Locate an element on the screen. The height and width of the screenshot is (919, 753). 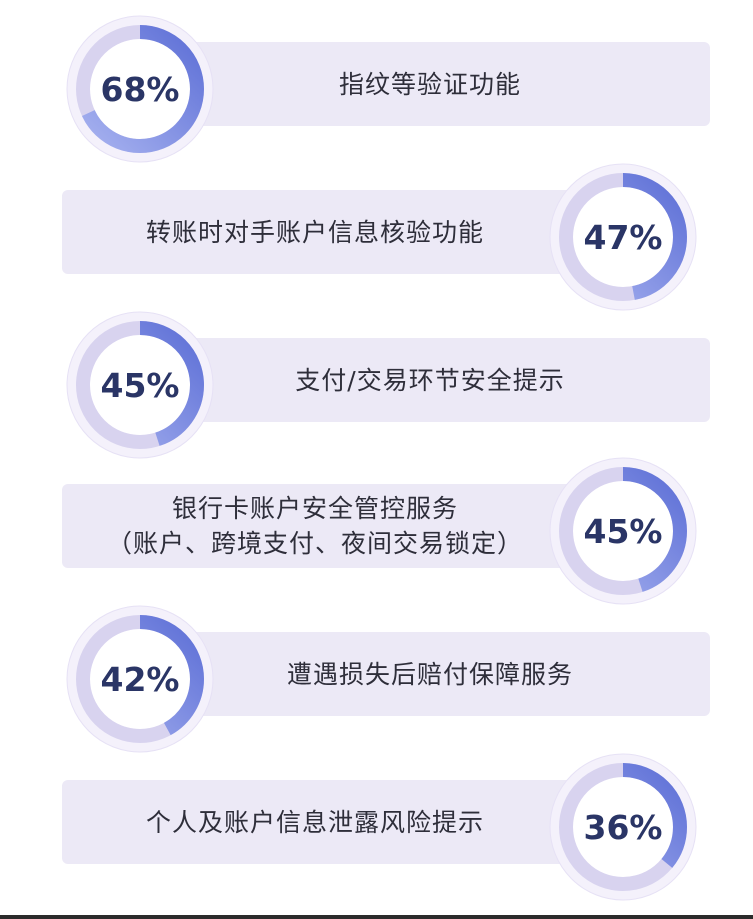
category-label-line: 转账时对手账户信息核验功能 is located at coordinates (314, 232).